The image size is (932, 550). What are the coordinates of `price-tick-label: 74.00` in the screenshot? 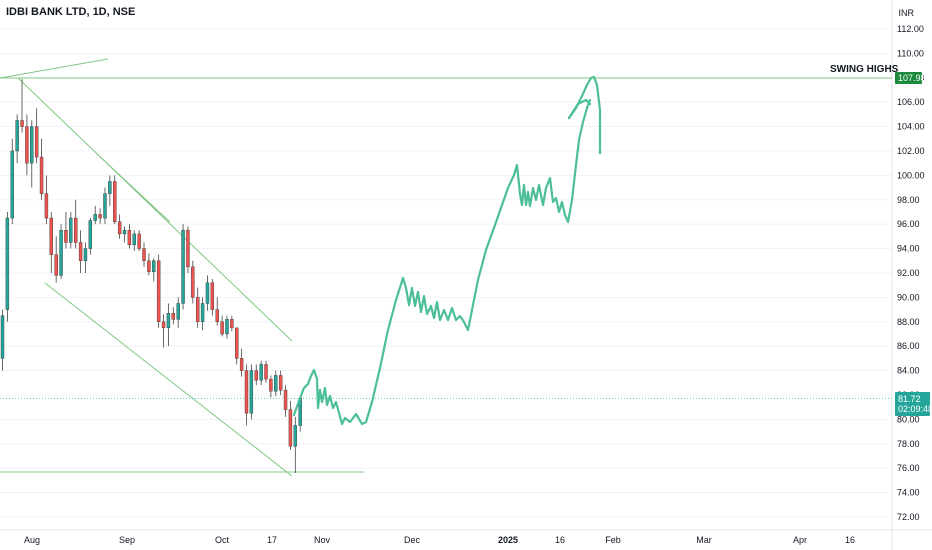 It's located at (908, 493).